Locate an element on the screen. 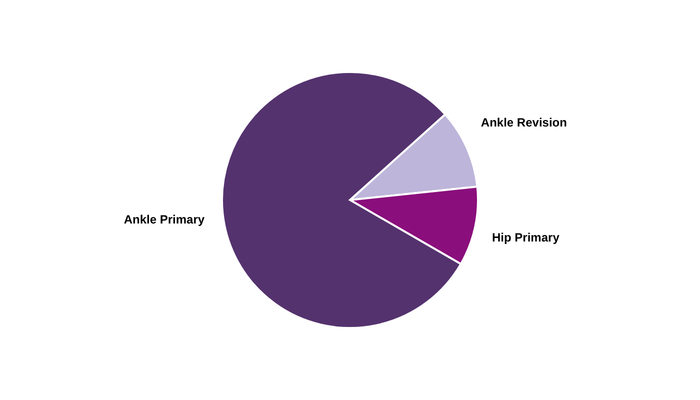 Image resolution: width=700 pixels, height=400 pixels. slice-label: Ankle Primary is located at coordinates (164, 219).